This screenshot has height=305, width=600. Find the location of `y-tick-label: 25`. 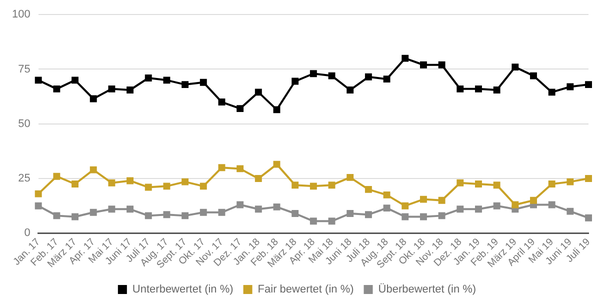

y-tick-label: 25 is located at coordinates (24, 178).